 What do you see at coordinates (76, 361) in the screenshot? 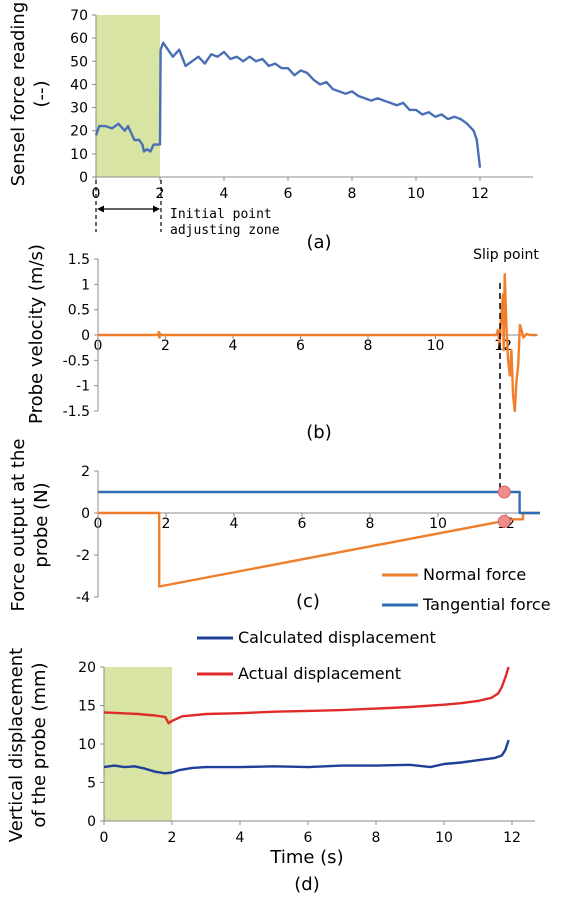
I see `panel-b-y-tick-label-4: -0.5` at bounding box center [76, 361].